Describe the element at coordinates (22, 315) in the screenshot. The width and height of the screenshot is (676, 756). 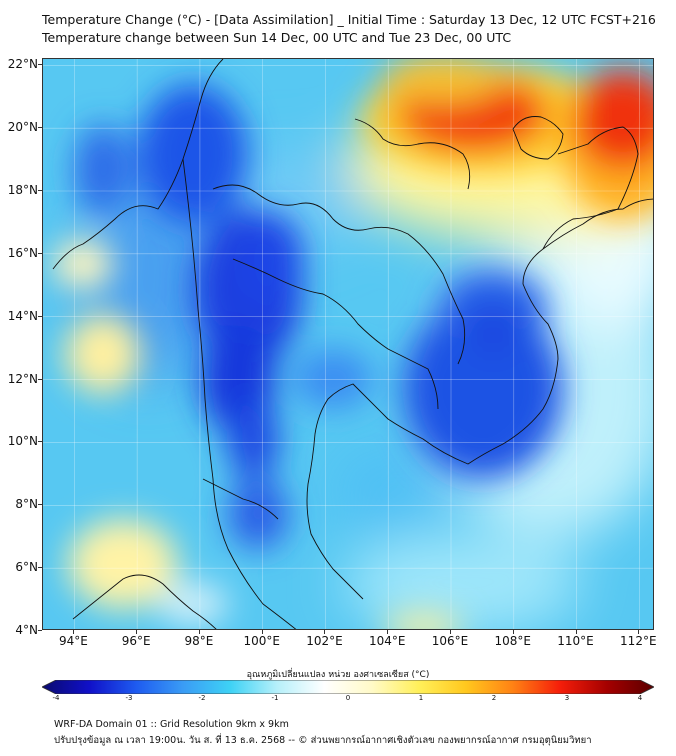
I see `lat-label: 14°N` at that location.